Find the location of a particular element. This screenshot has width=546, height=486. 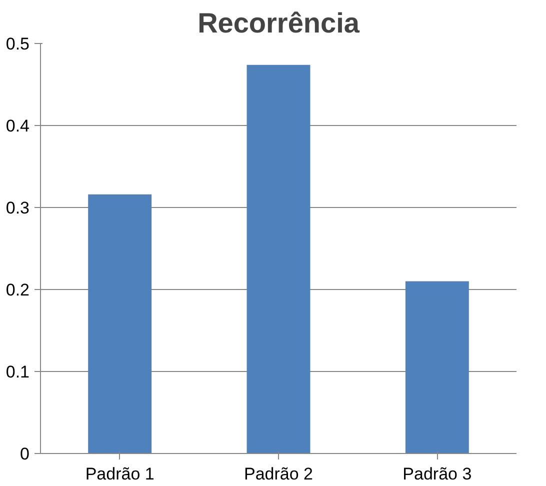

y-tick-label: 0.1 is located at coordinates (18, 372).